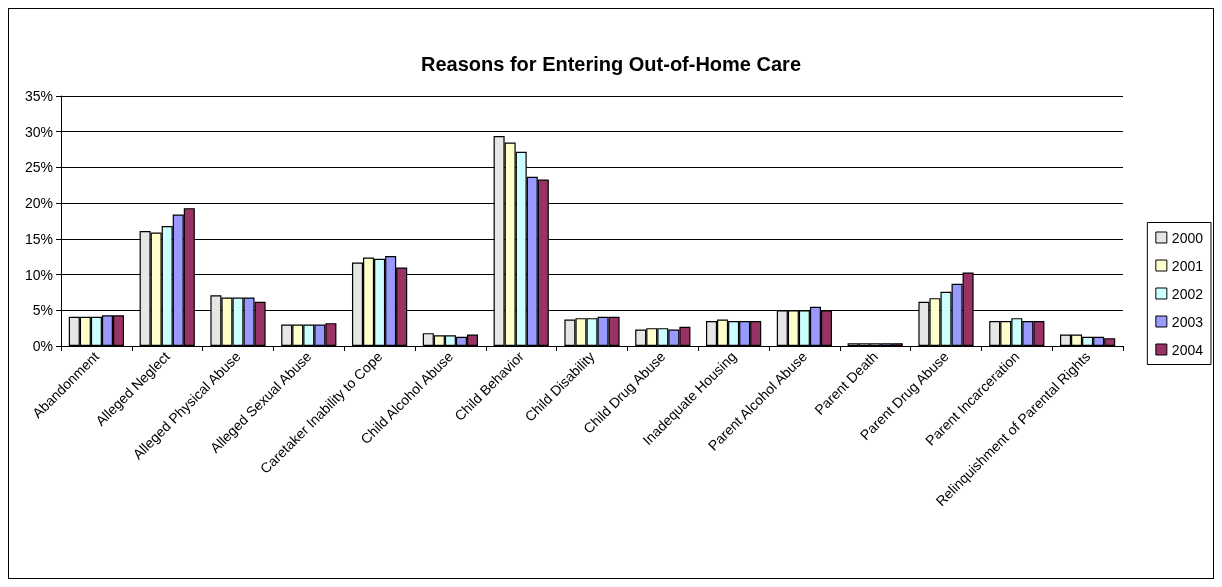 The width and height of the screenshot is (1222, 587). What do you see at coordinates (38, 238) in the screenshot?
I see `y-tick-label: 15%` at bounding box center [38, 238].